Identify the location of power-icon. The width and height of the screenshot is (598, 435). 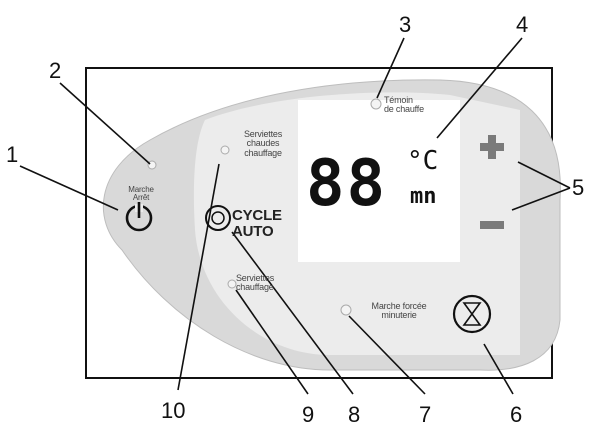
(139, 217).